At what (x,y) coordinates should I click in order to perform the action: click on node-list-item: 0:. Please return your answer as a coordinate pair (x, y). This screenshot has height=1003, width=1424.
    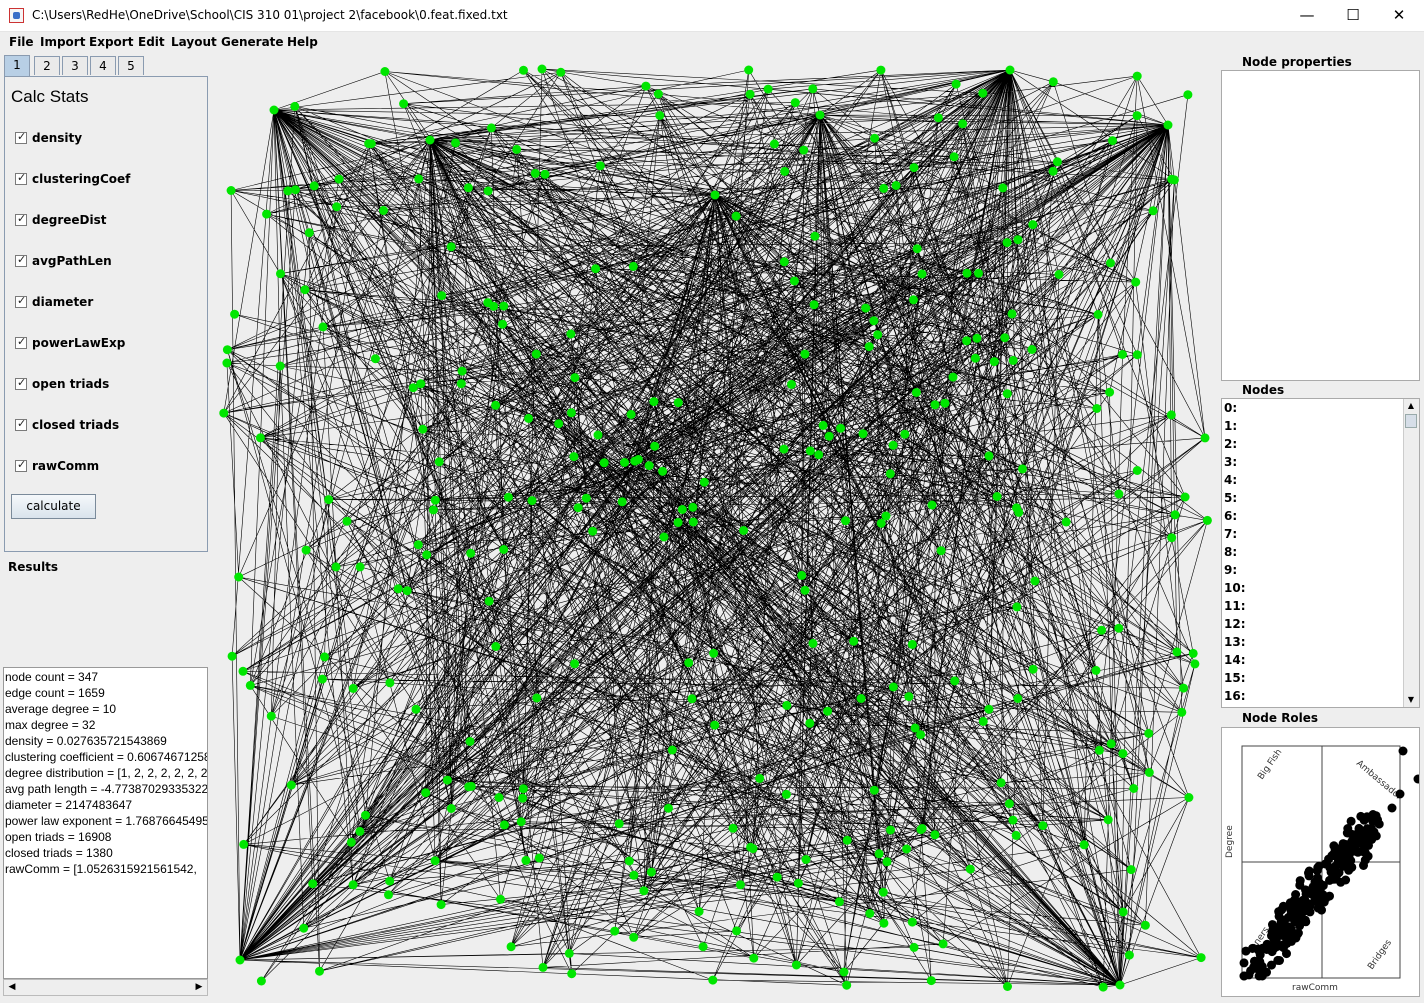
    Looking at the image, I should click on (1231, 408).